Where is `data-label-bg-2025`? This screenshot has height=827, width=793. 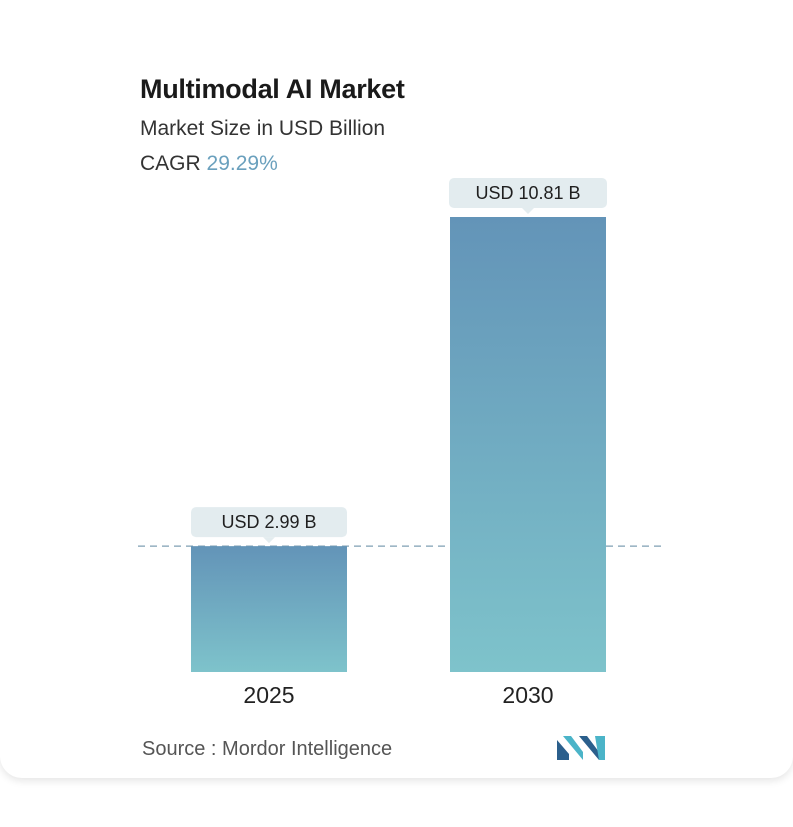 data-label-bg-2025 is located at coordinates (269, 522).